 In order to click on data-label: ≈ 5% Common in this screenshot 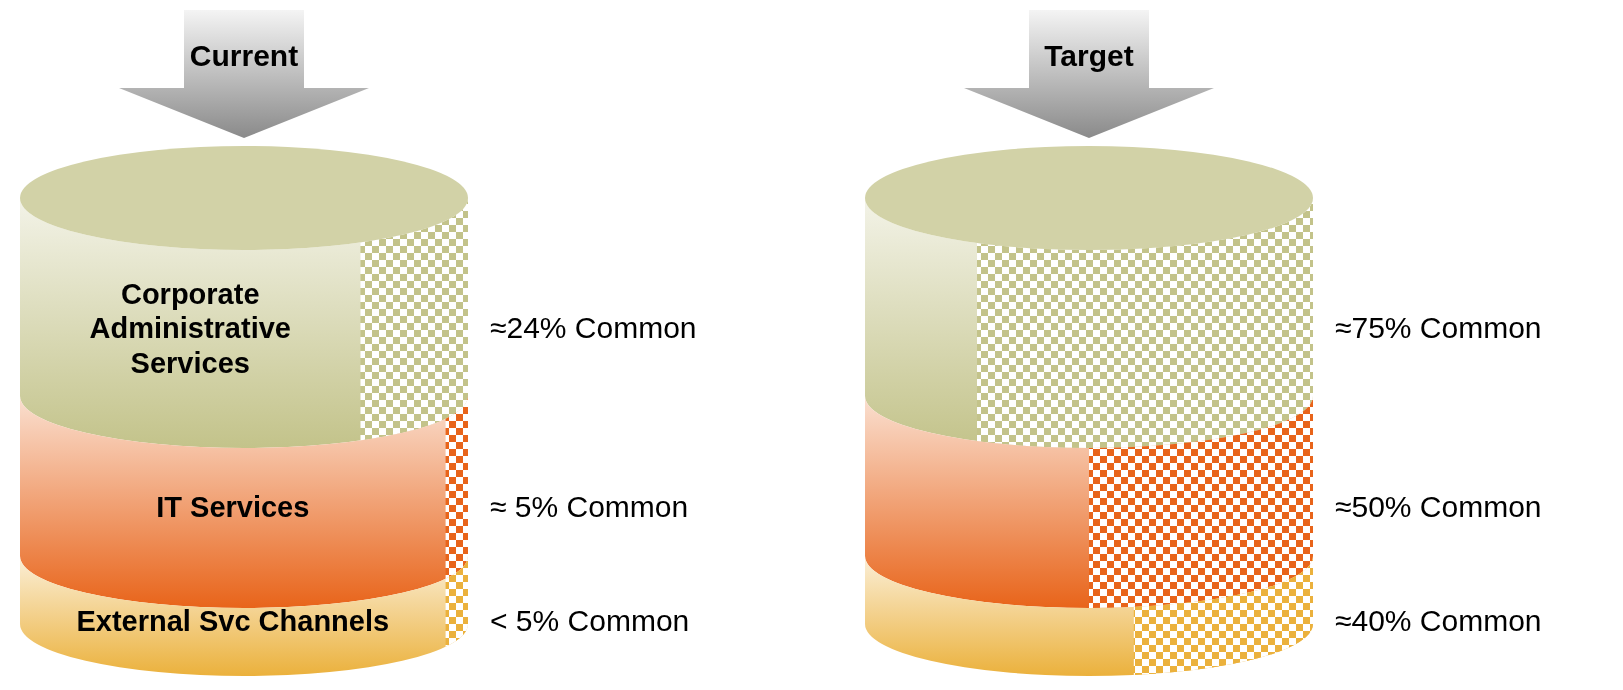, I will do `click(589, 507)`.